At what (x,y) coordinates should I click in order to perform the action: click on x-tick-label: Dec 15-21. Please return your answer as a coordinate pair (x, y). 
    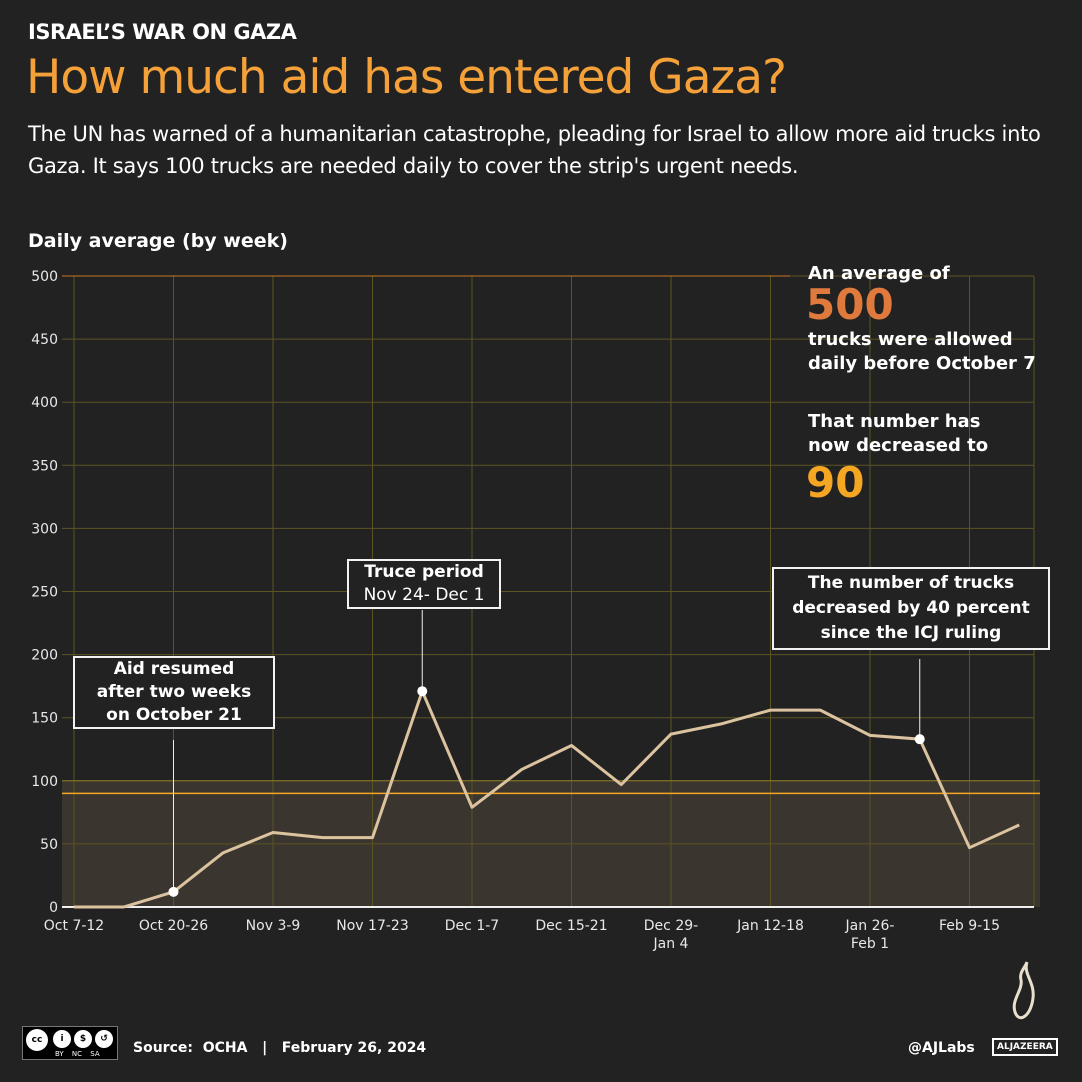
    Looking at the image, I should click on (571, 926).